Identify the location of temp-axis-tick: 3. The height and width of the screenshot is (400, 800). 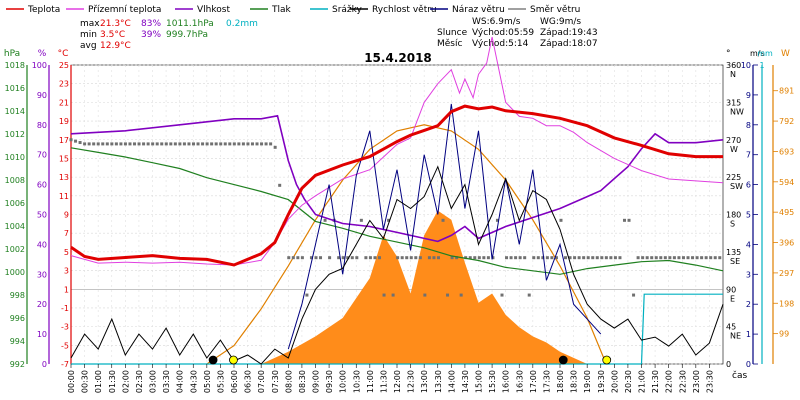
(66, 271).